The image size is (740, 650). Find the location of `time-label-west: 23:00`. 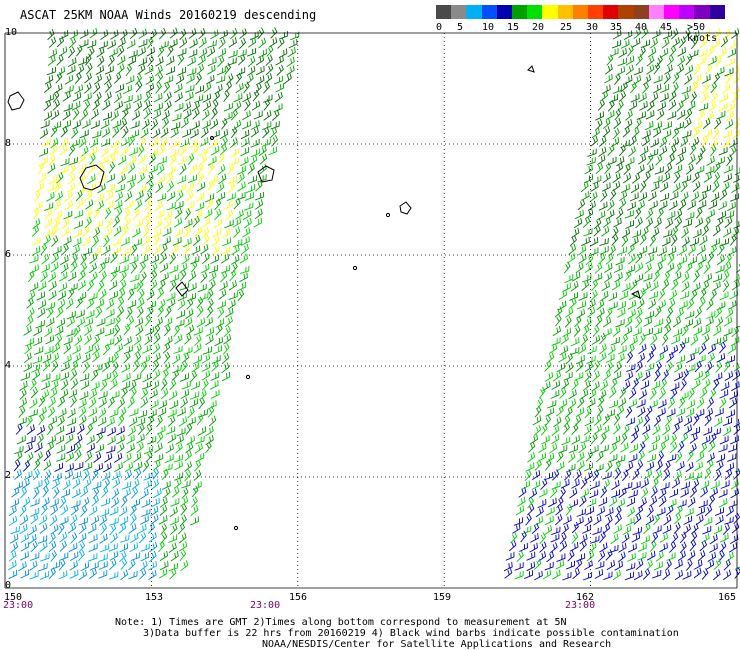

time-label-west: 23:00 is located at coordinates (18, 605).